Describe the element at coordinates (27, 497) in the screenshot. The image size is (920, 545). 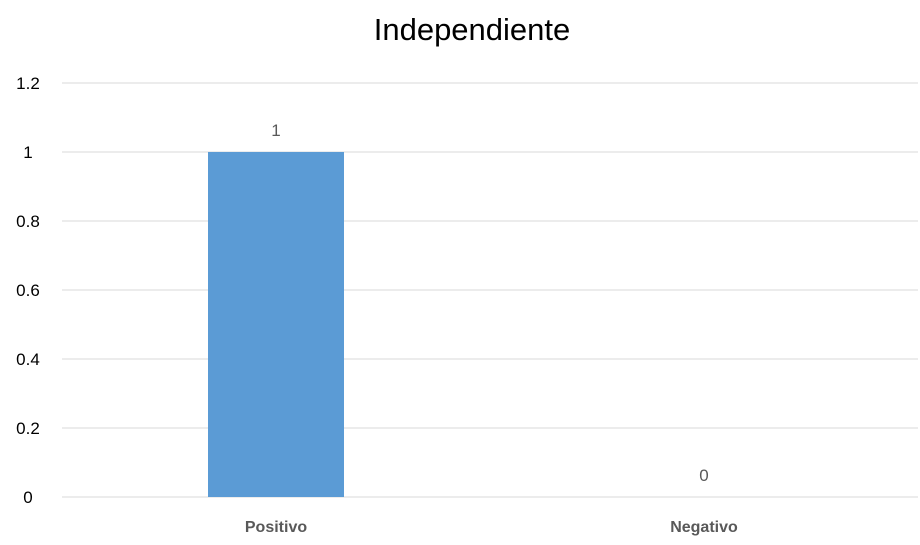
I see `y-tick-label: 0` at that location.